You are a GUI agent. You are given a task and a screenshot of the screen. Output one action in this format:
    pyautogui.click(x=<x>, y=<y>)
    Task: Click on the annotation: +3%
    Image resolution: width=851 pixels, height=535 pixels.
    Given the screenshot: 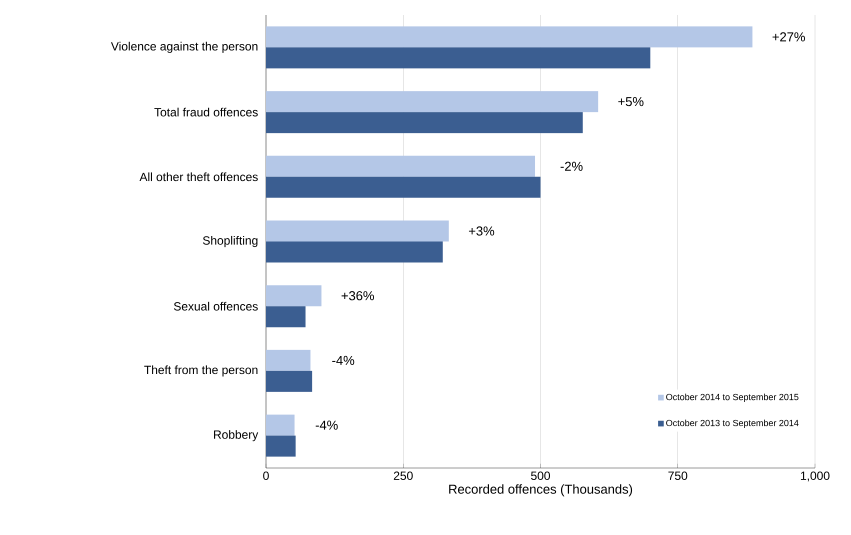 What is the action you would take?
    pyautogui.click(x=481, y=231)
    